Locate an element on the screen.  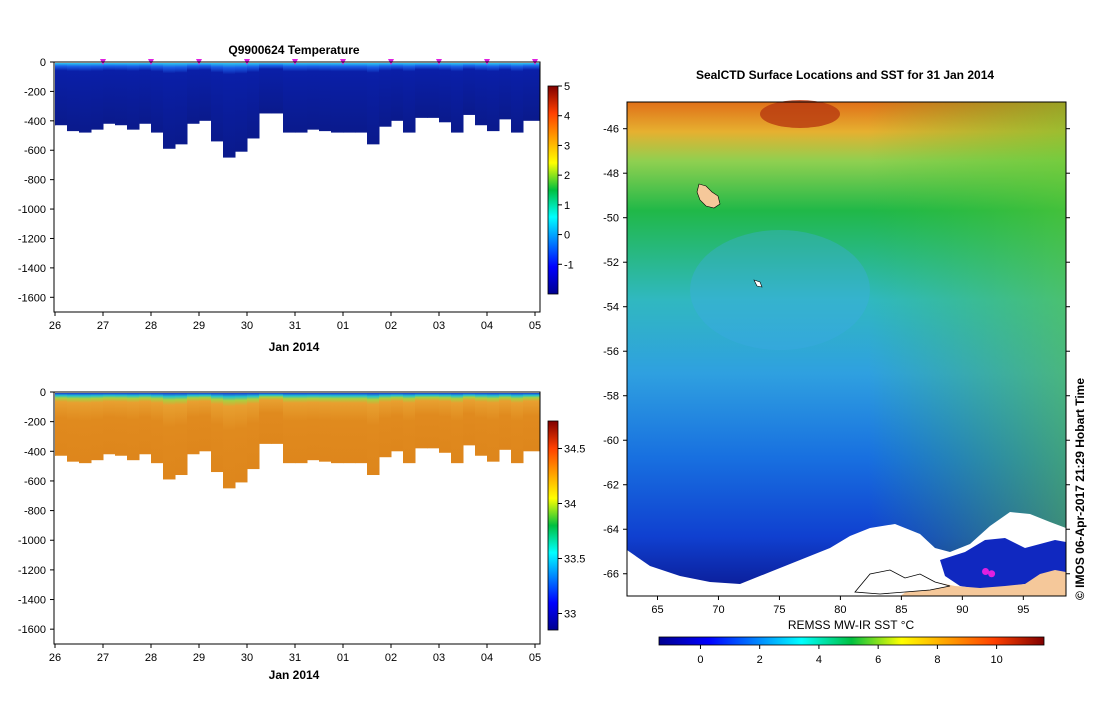
salinity-colorbar is located at coordinates (553, 525).